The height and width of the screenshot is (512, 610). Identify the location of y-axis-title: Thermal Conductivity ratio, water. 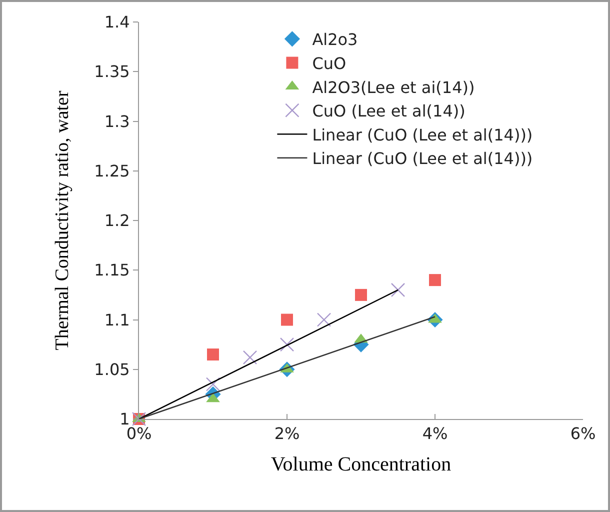
(63, 220).